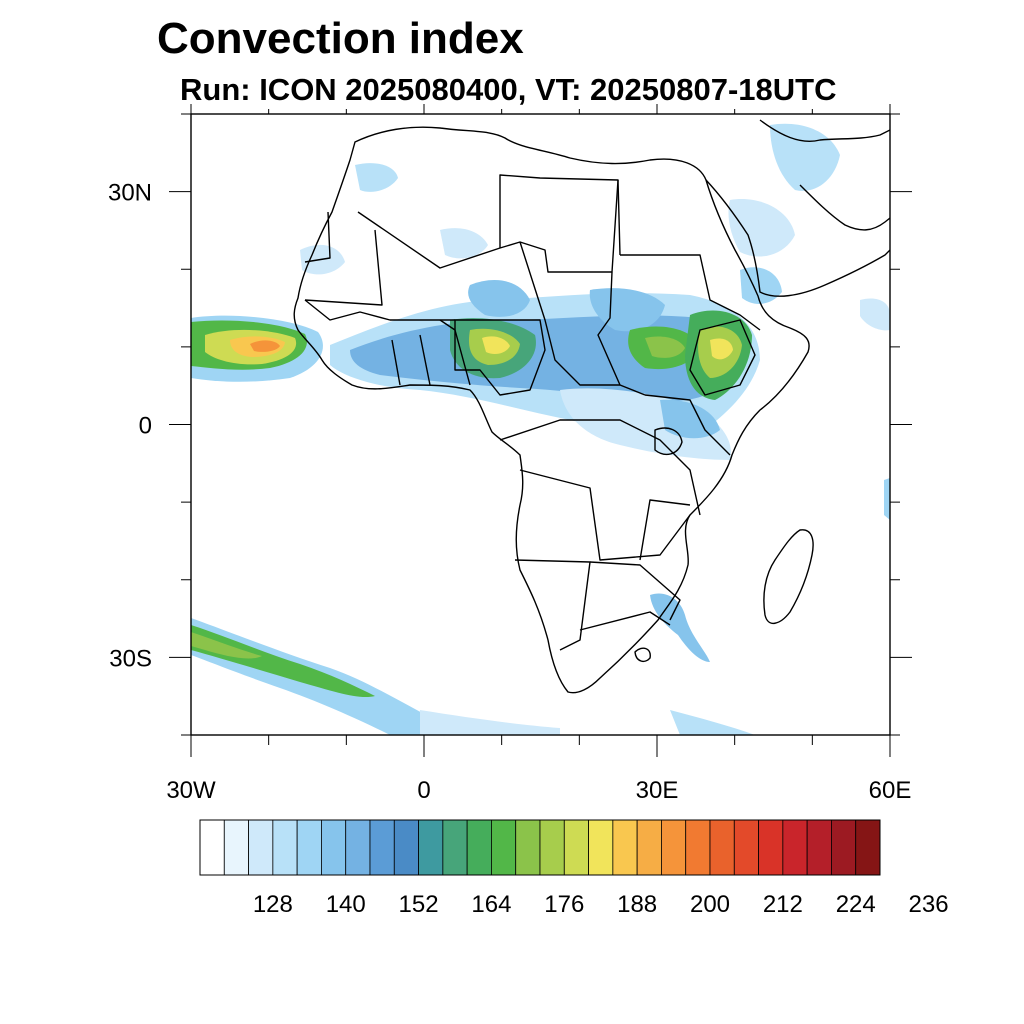  Describe the element at coordinates (668, 441) in the screenshot. I see `lake-victoria` at that location.